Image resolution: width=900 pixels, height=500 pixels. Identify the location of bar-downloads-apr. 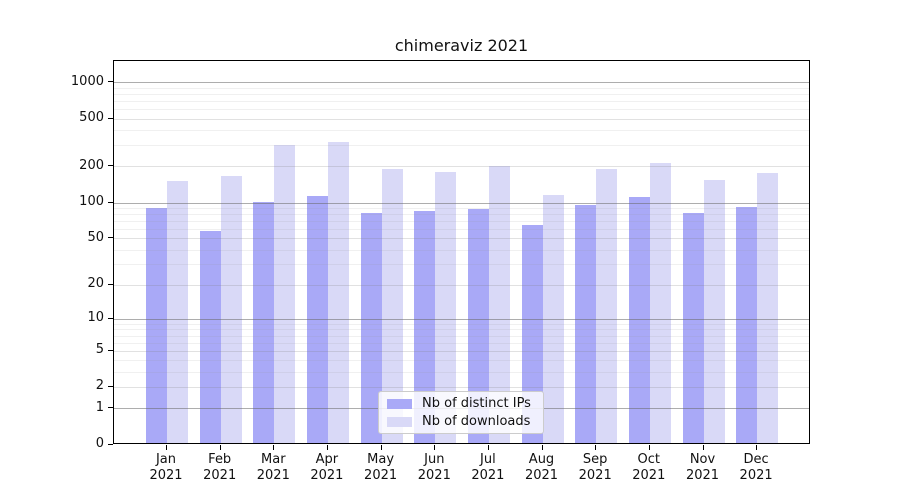
(338, 292).